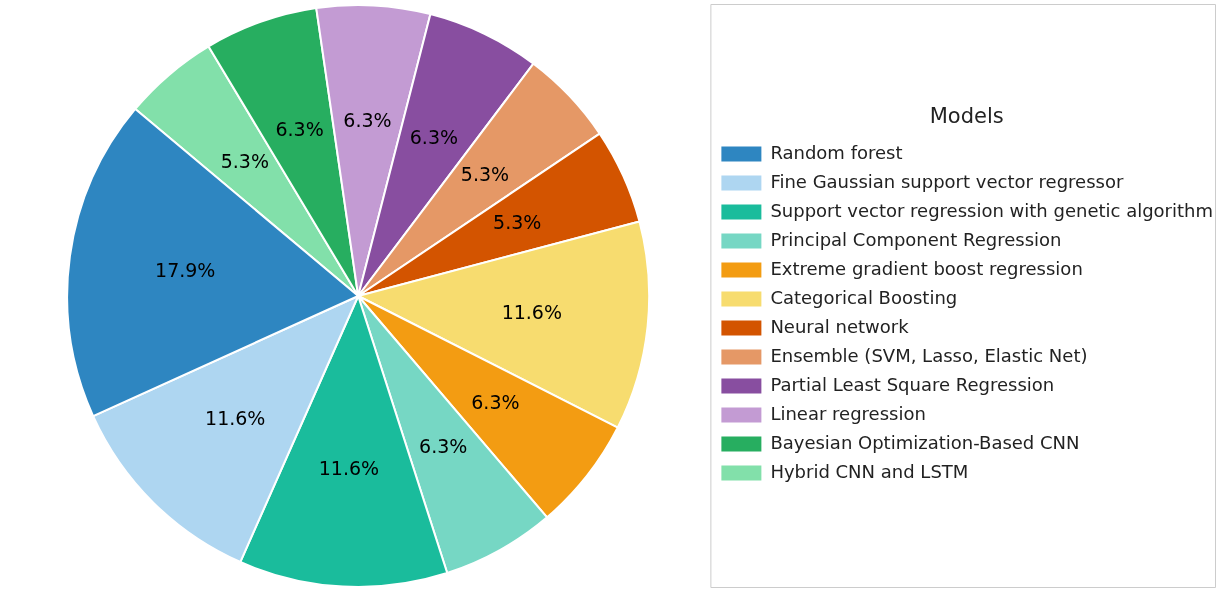 This screenshot has height=592, width=1223. I want to click on legend-label: Hybrid CNN and LSTM, so click(869, 471).